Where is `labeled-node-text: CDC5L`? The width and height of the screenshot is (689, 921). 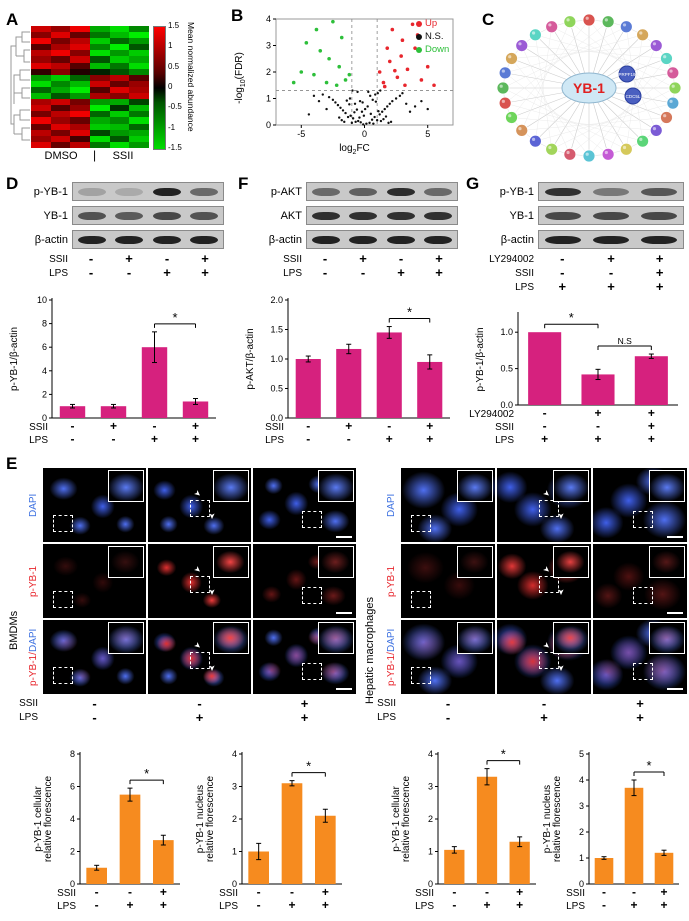 labeled-node-text: CDC5L is located at coordinates (633, 96).